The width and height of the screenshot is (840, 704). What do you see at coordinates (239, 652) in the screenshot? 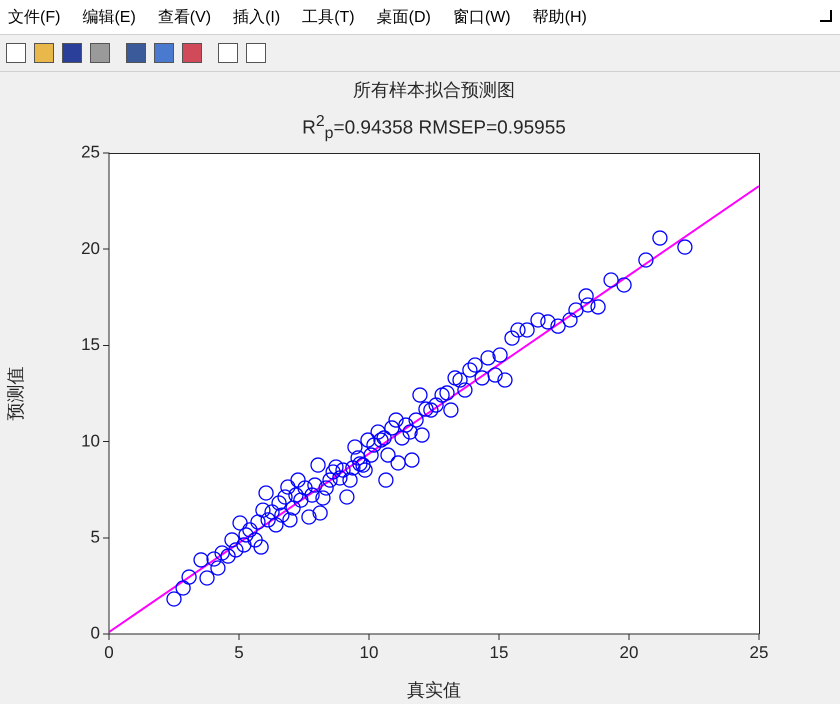
I see `x-tick-label: 5` at bounding box center [239, 652].